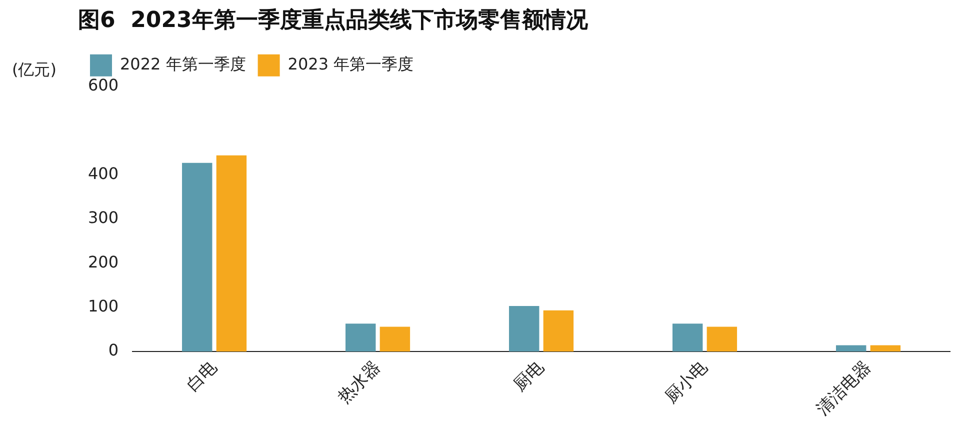 Image resolution: width=969 pixels, height=435 pixels. I want to click on y-tick-label: 400, so click(103, 173).